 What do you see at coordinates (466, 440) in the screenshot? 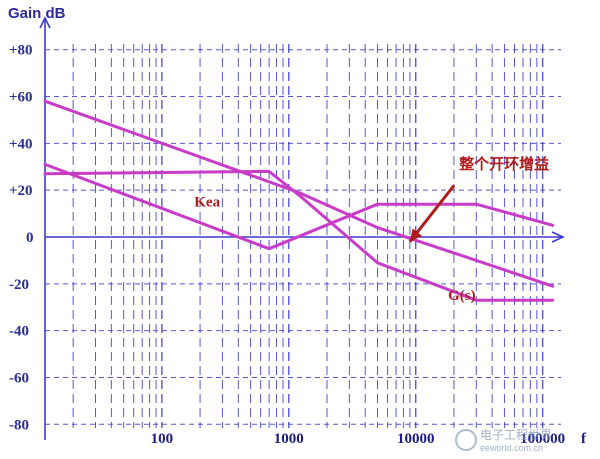
I see `watermark-icon` at bounding box center [466, 440].